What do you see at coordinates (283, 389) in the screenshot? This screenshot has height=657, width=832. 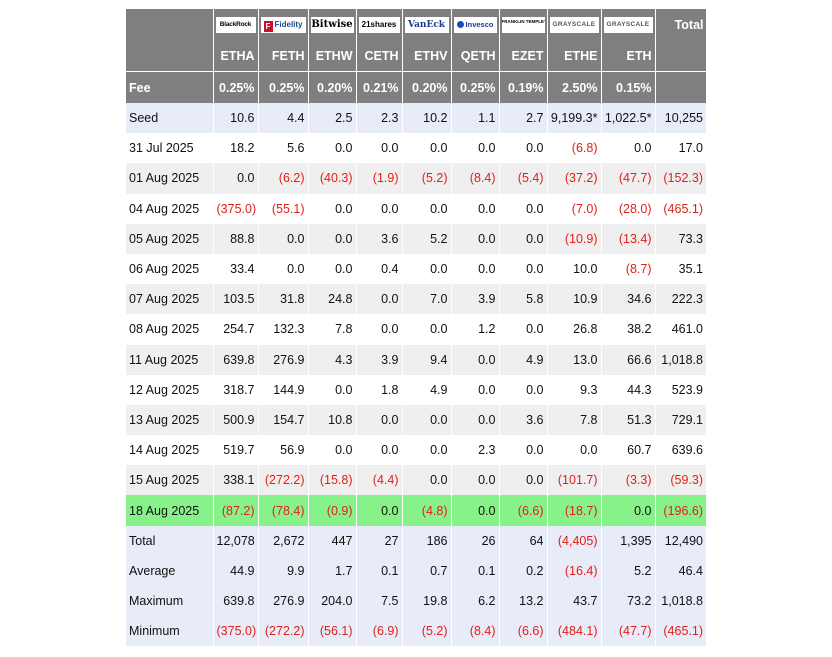 I see `flow-cell: 144.9` at bounding box center [283, 389].